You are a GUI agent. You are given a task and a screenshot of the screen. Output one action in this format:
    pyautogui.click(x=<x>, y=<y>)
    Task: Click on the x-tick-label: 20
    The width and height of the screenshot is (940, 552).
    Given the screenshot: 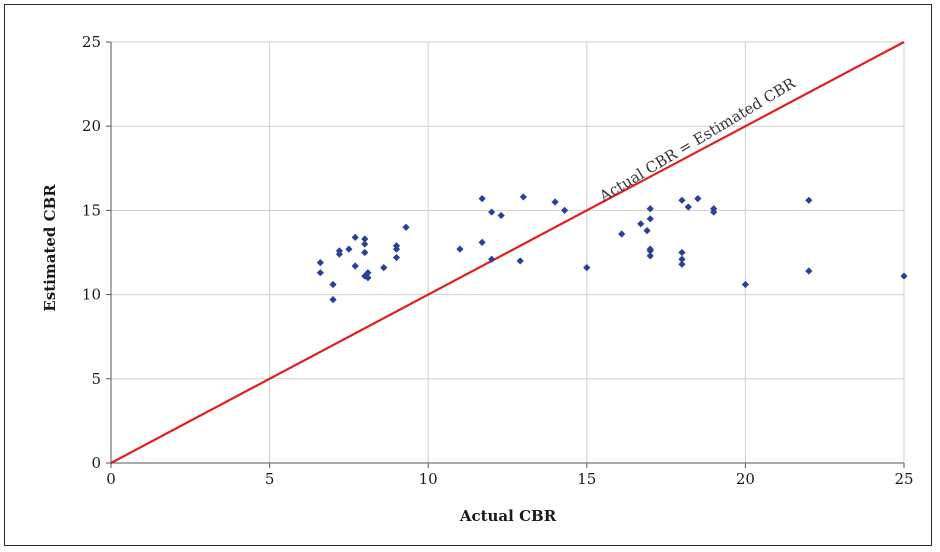 What is the action you would take?
    pyautogui.click(x=745, y=479)
    